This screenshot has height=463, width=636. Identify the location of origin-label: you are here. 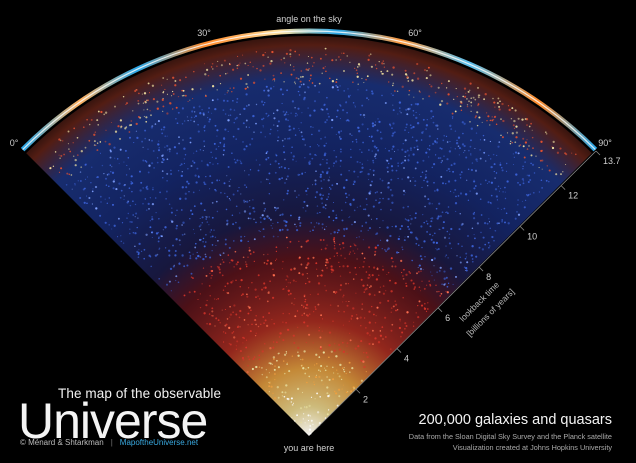
(309, 448).